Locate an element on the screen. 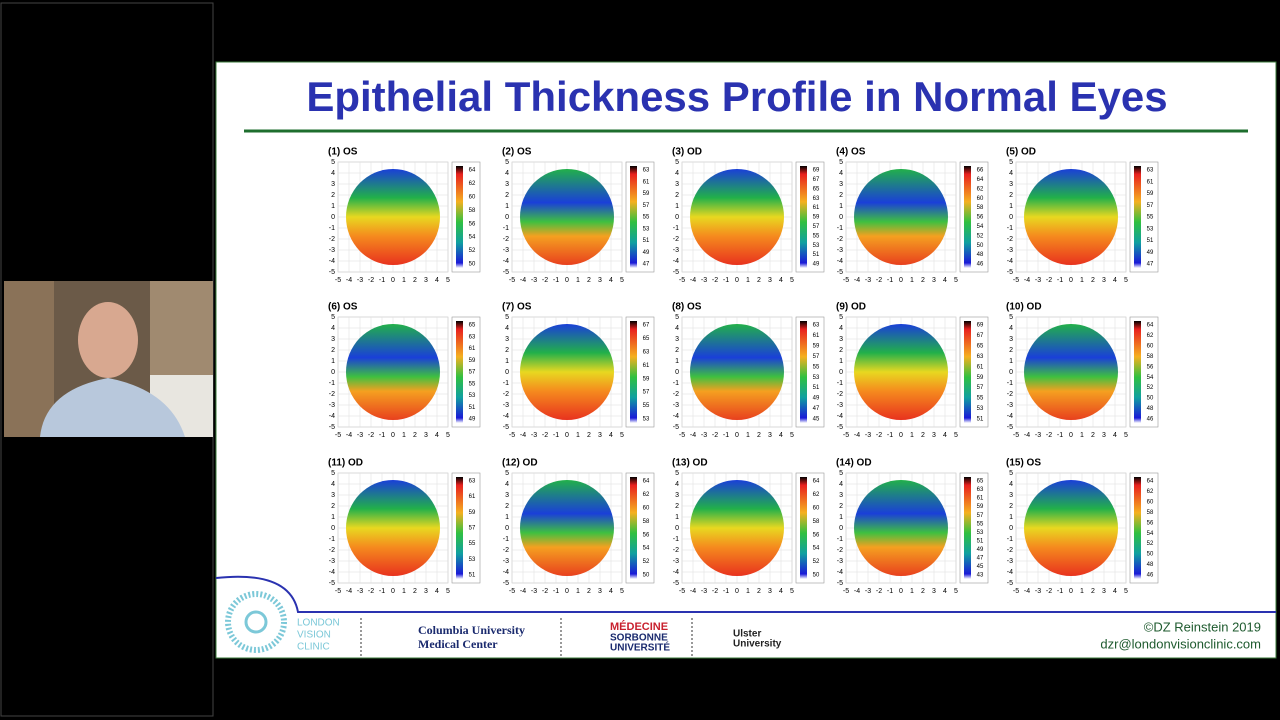 The image size is (1280, 720). colorbar-label: 63 is located at coordinates (472, 482).